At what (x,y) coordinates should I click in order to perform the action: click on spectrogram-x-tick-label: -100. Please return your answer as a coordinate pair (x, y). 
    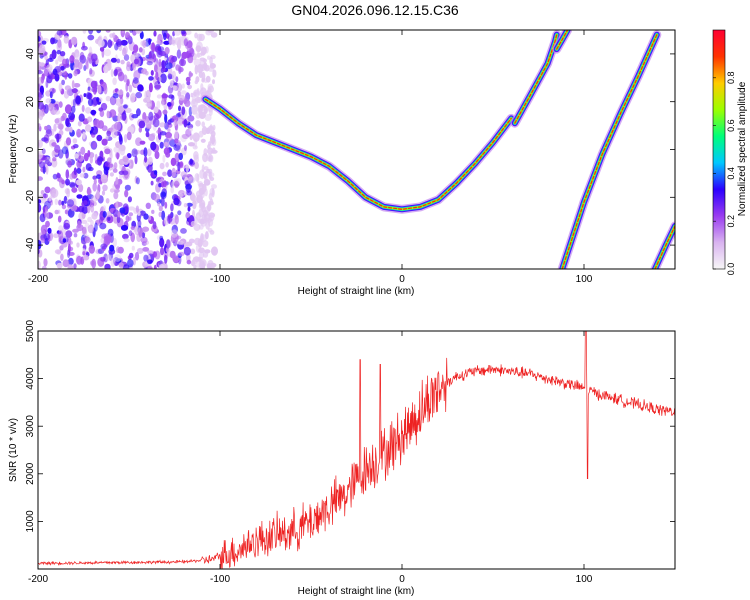
    Looking at the image, I should click on (220, 279).